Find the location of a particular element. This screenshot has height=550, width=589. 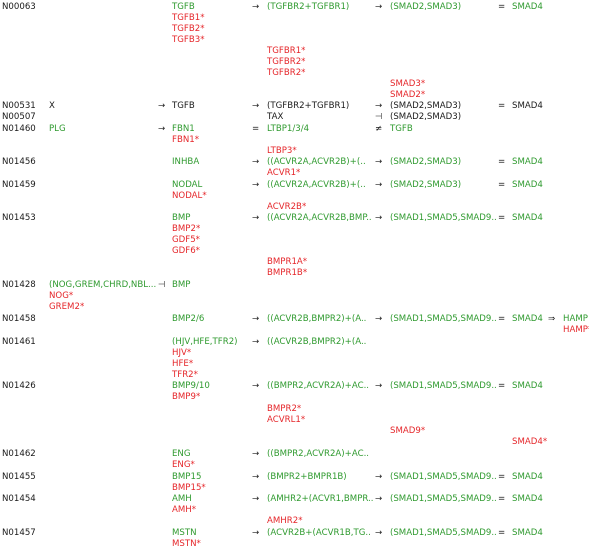

variant-MSTN: MSTN* is located at coordinates (186, 544).